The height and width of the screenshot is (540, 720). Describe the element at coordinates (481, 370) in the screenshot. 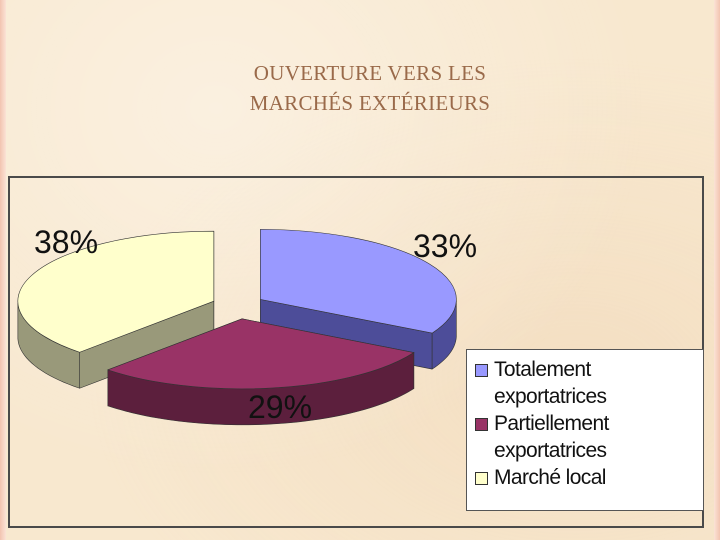

I see `legend-swatch-totalement` at that location.